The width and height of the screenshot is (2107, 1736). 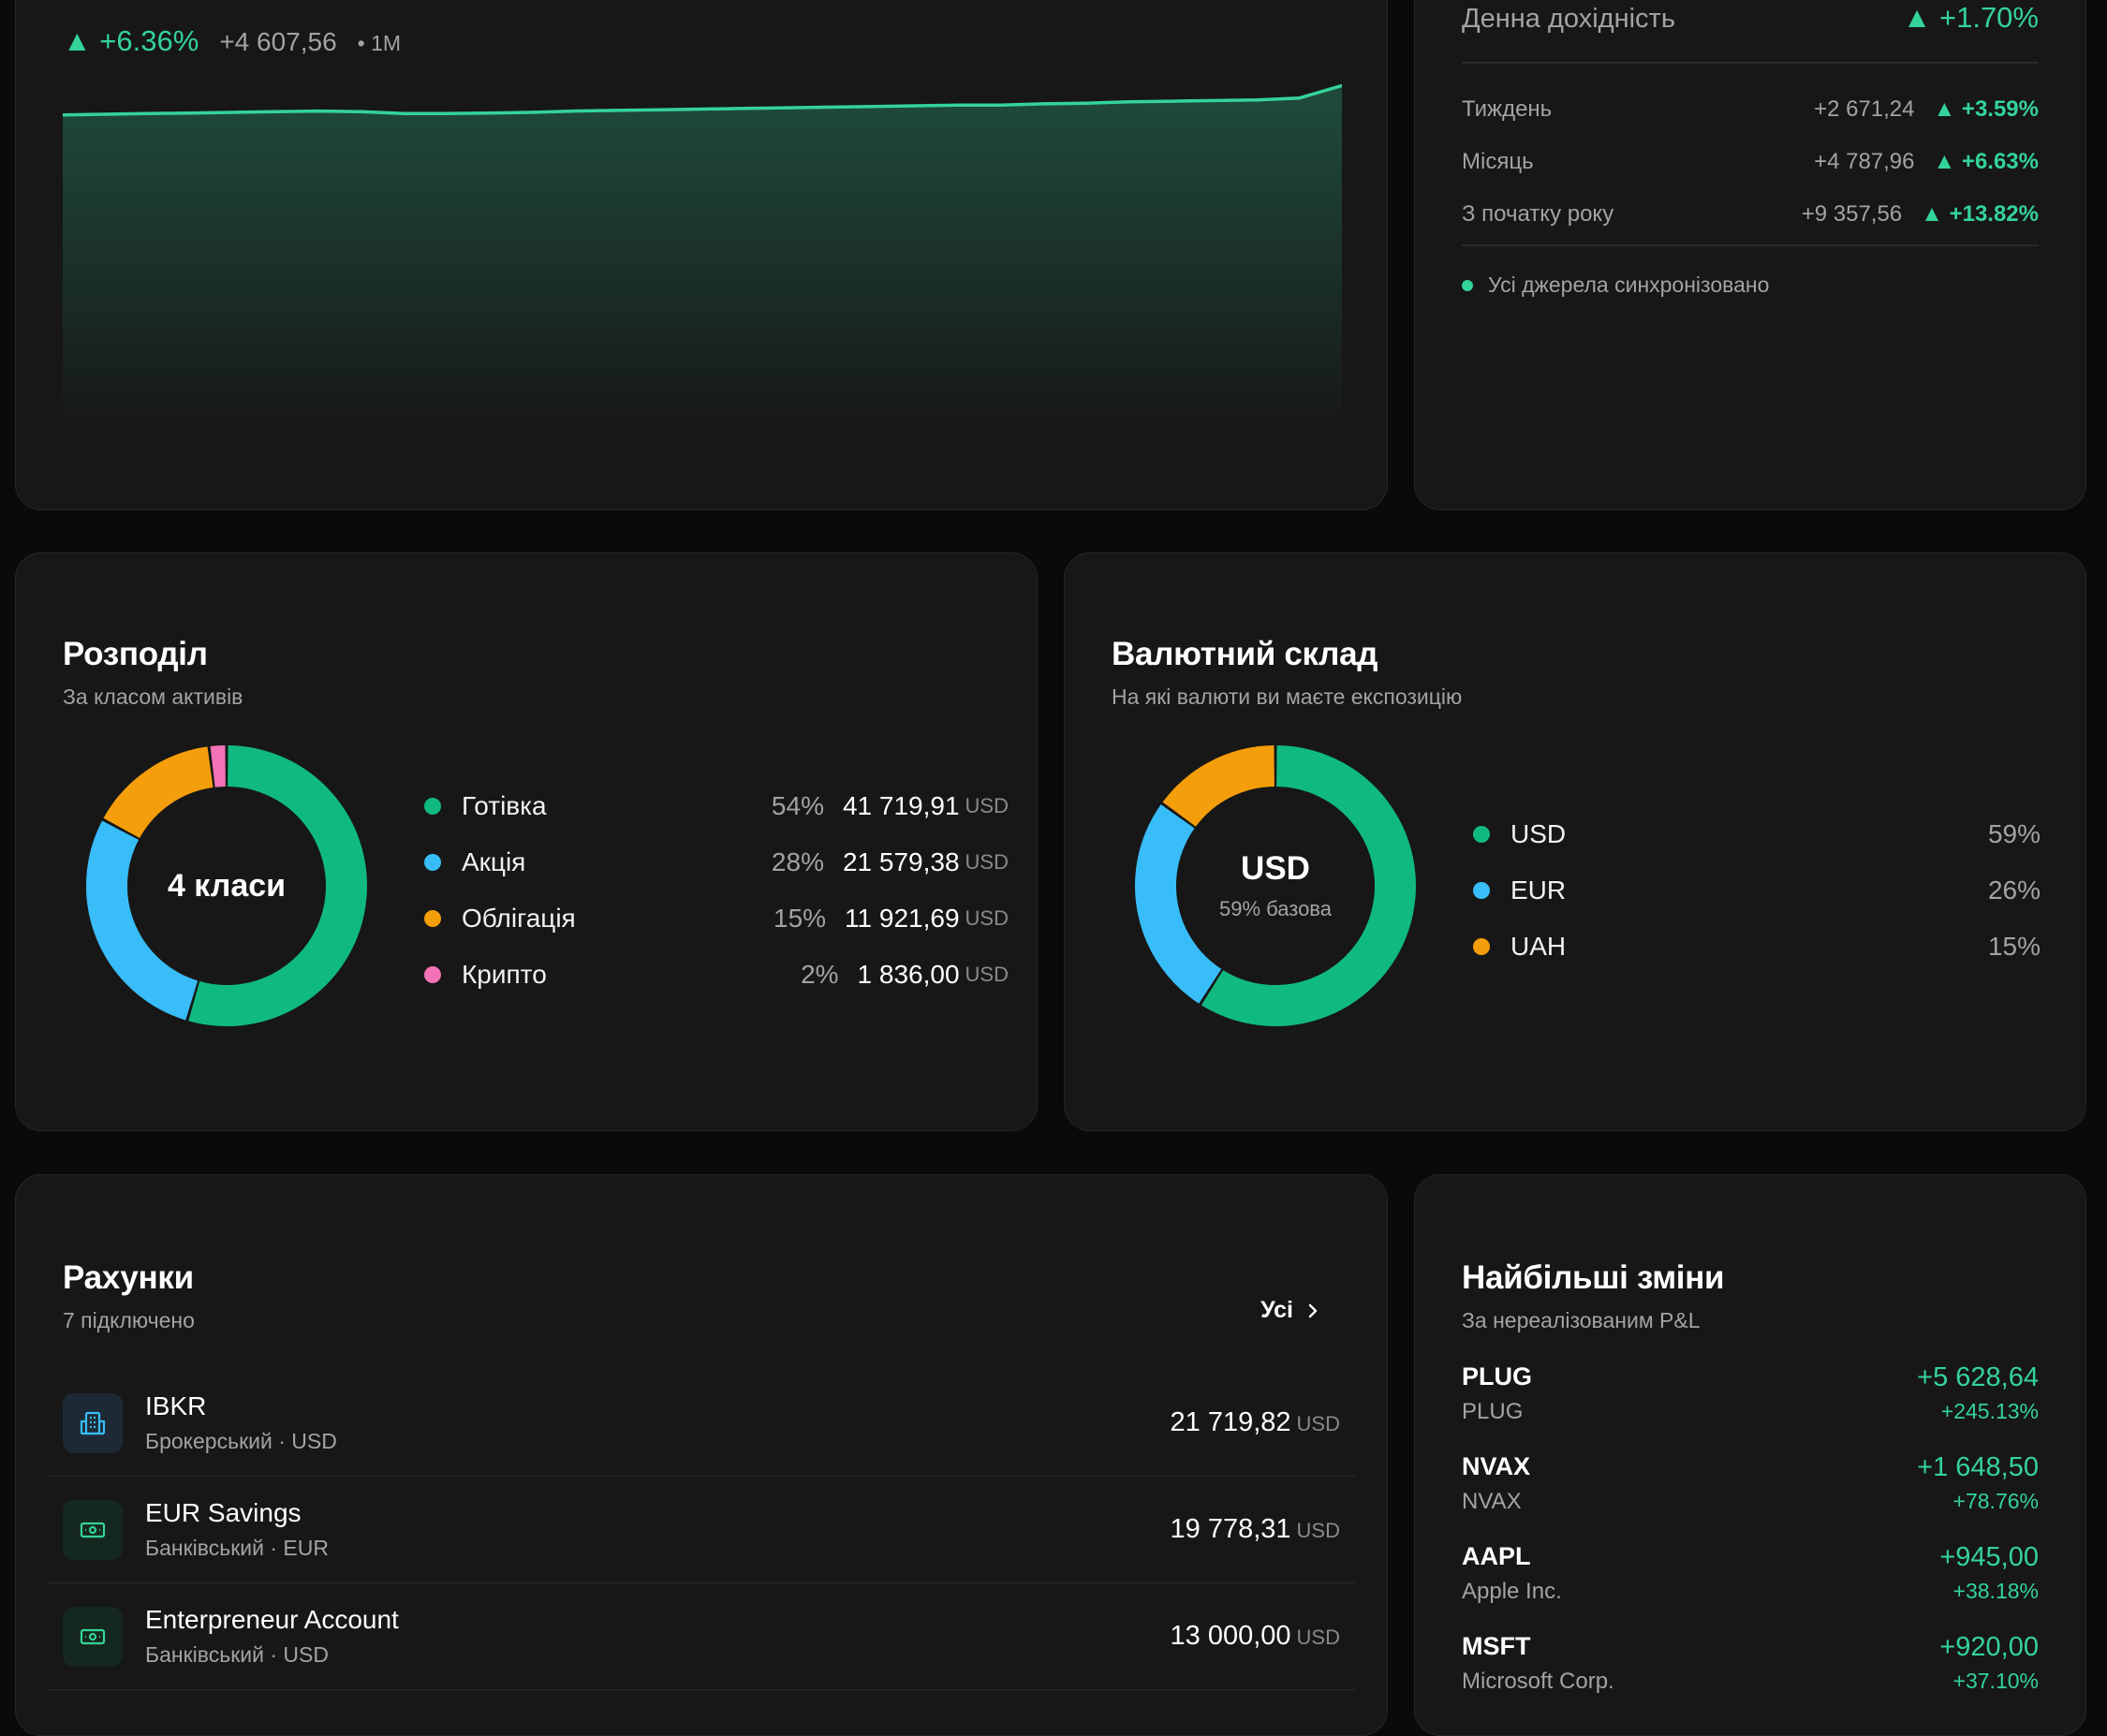 I want to click on accounts-subtitle: 7 підключено, so click(x=129, y=1320).